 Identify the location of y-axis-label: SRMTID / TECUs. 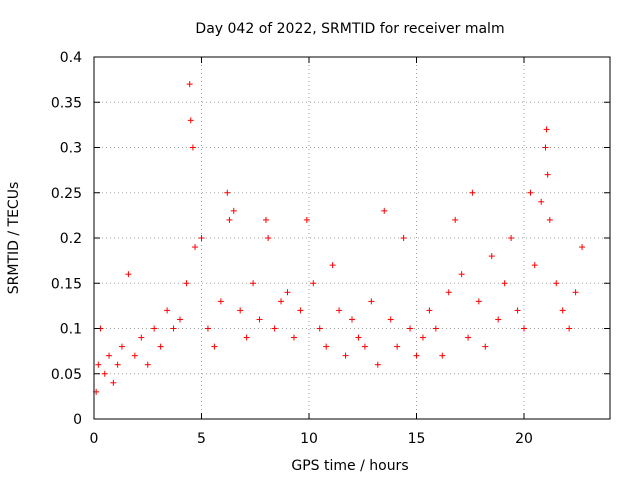
(14, 238).